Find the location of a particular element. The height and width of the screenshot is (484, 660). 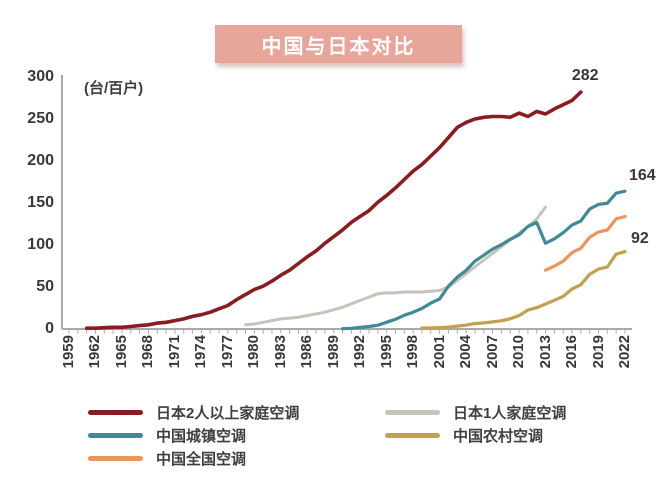

legend-label: 日本1人家庭空调 is located at coordinates (510, 413).